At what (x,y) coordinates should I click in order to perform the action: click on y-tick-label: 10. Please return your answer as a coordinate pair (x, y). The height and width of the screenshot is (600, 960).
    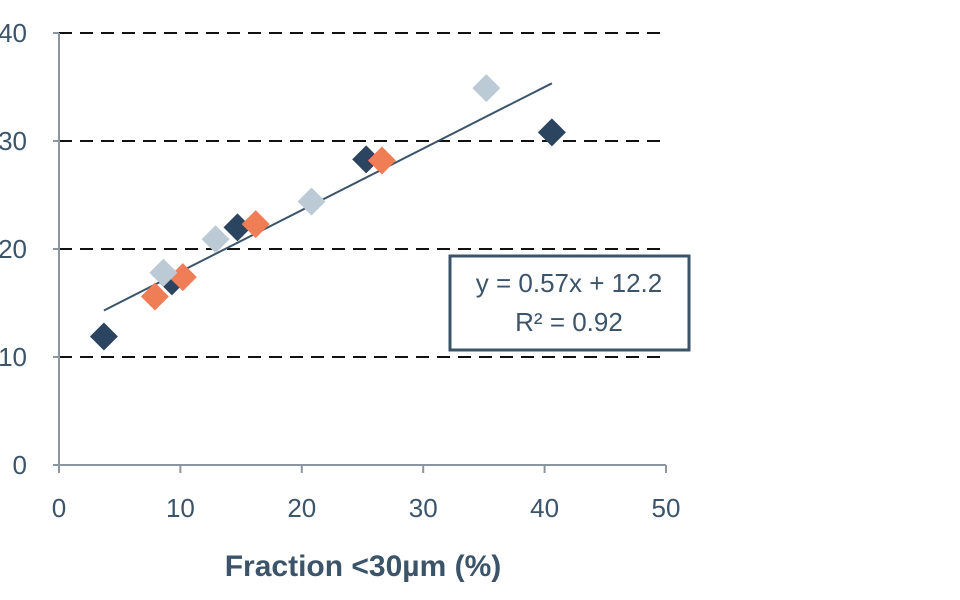
    Looking at the image, I should click on (13, 357).